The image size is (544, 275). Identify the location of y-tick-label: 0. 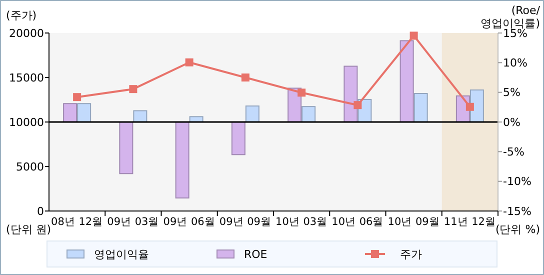
(40, 211).